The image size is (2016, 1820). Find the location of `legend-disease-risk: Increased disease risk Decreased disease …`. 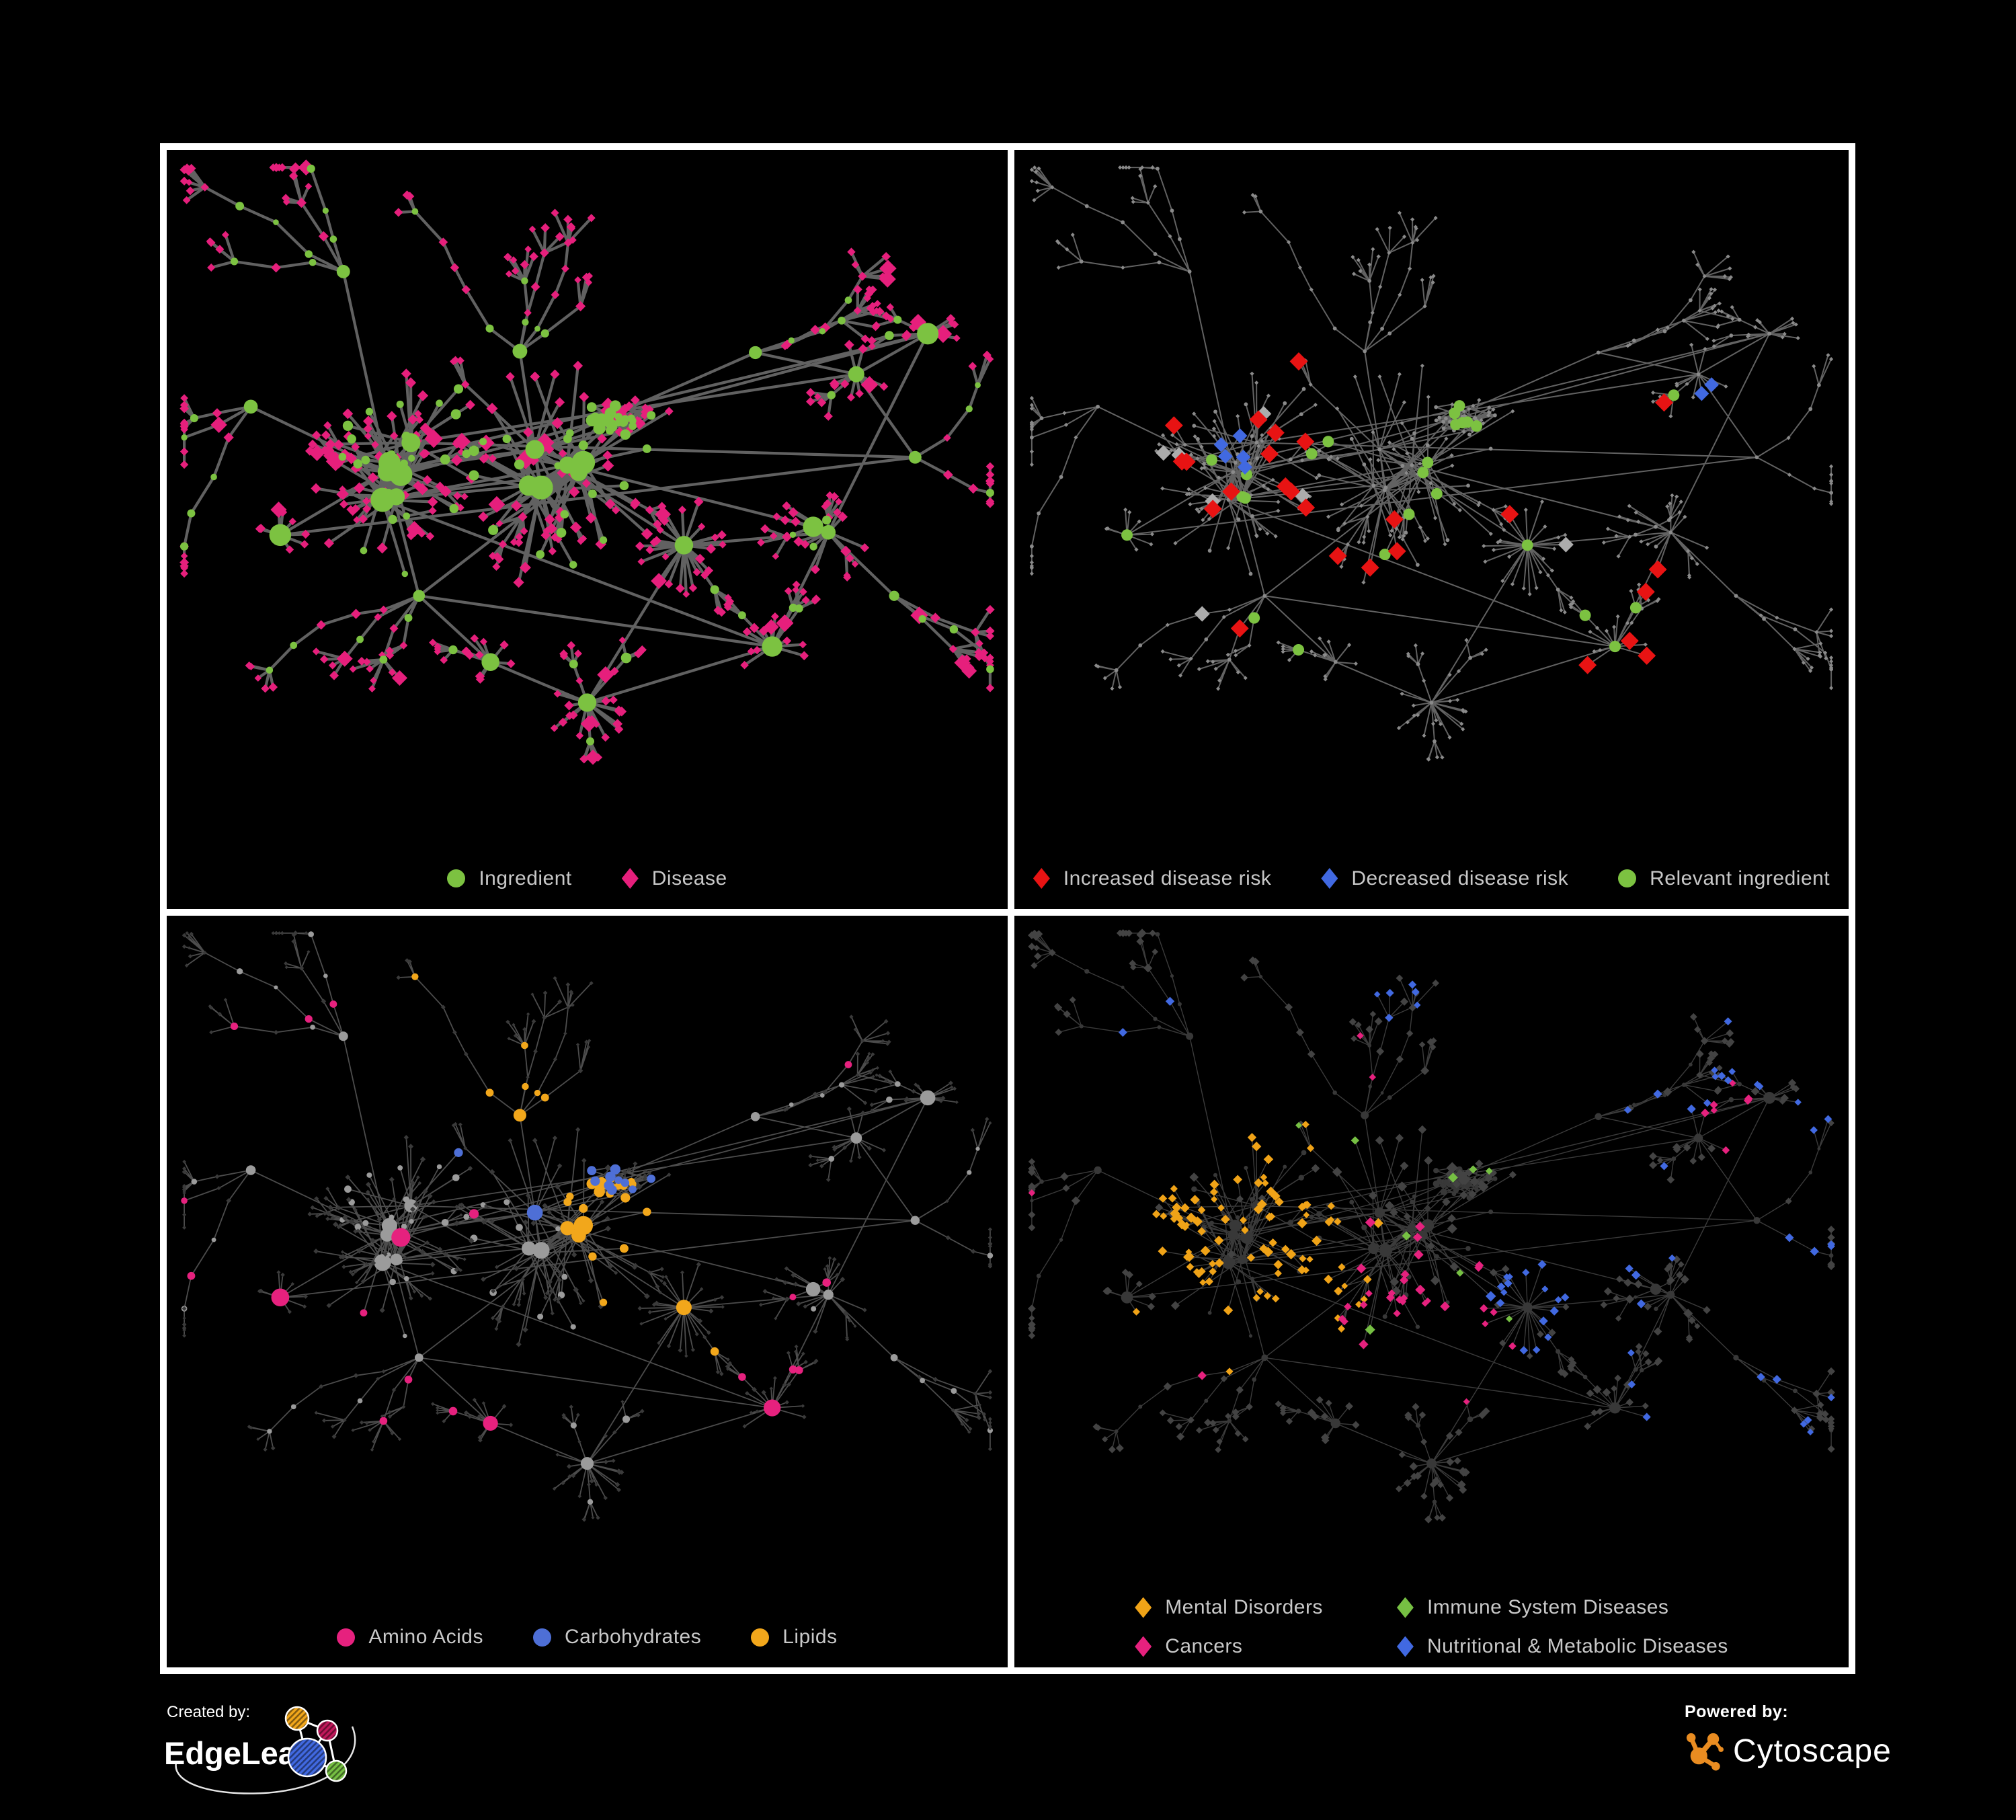

legend-disease-risk: Increased disease risk Decreased disease … is located at coordinates (1431, 878).